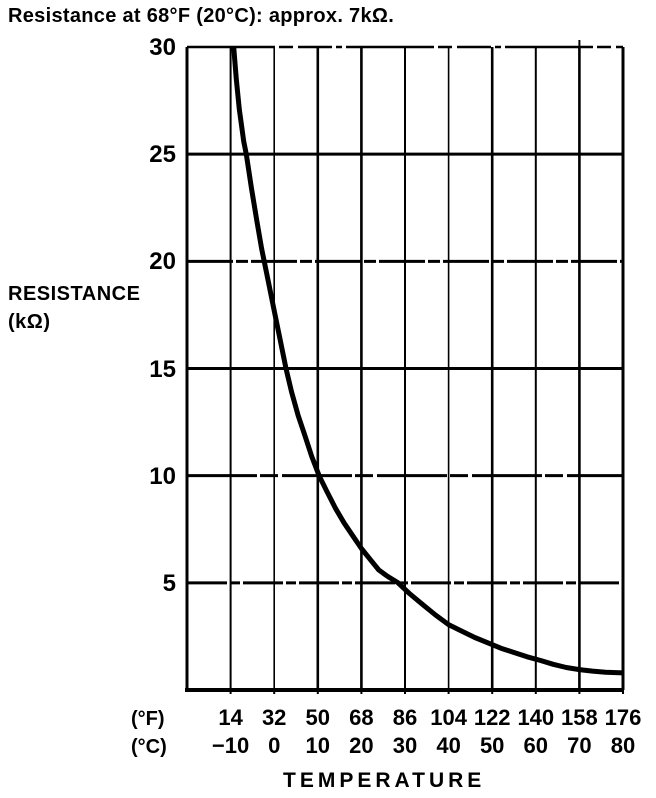  Describe the element at coordinates (274, 745) in the screenshot. I see `x-tick-label-celsius: 0` at that location.